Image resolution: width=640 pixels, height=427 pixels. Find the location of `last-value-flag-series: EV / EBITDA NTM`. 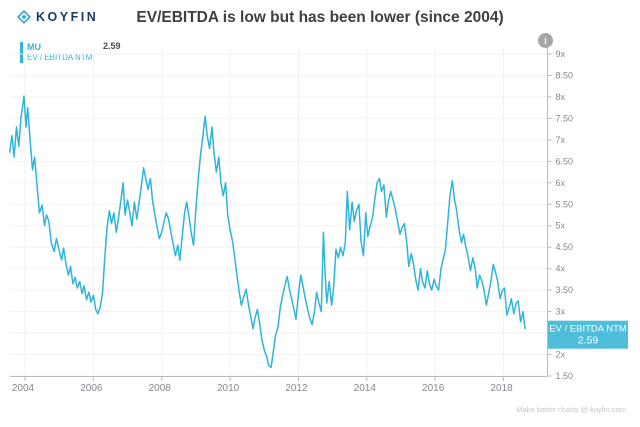

last-value-flag-series: EV / EBITDA NTM is located at coordinates (588, 329).